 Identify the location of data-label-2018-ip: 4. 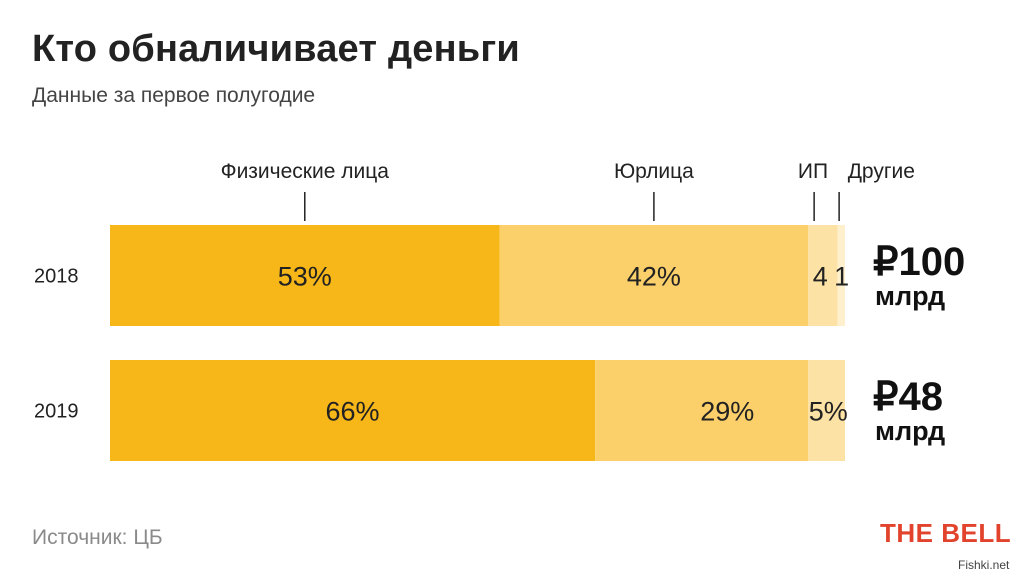
(820, 277).